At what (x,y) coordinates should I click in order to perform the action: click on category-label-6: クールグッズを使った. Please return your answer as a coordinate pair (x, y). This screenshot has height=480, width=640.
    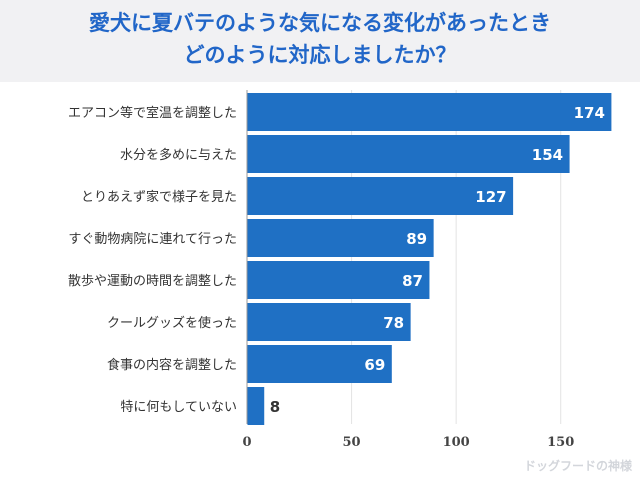
    Looking at the image, I should click on (172, 323).